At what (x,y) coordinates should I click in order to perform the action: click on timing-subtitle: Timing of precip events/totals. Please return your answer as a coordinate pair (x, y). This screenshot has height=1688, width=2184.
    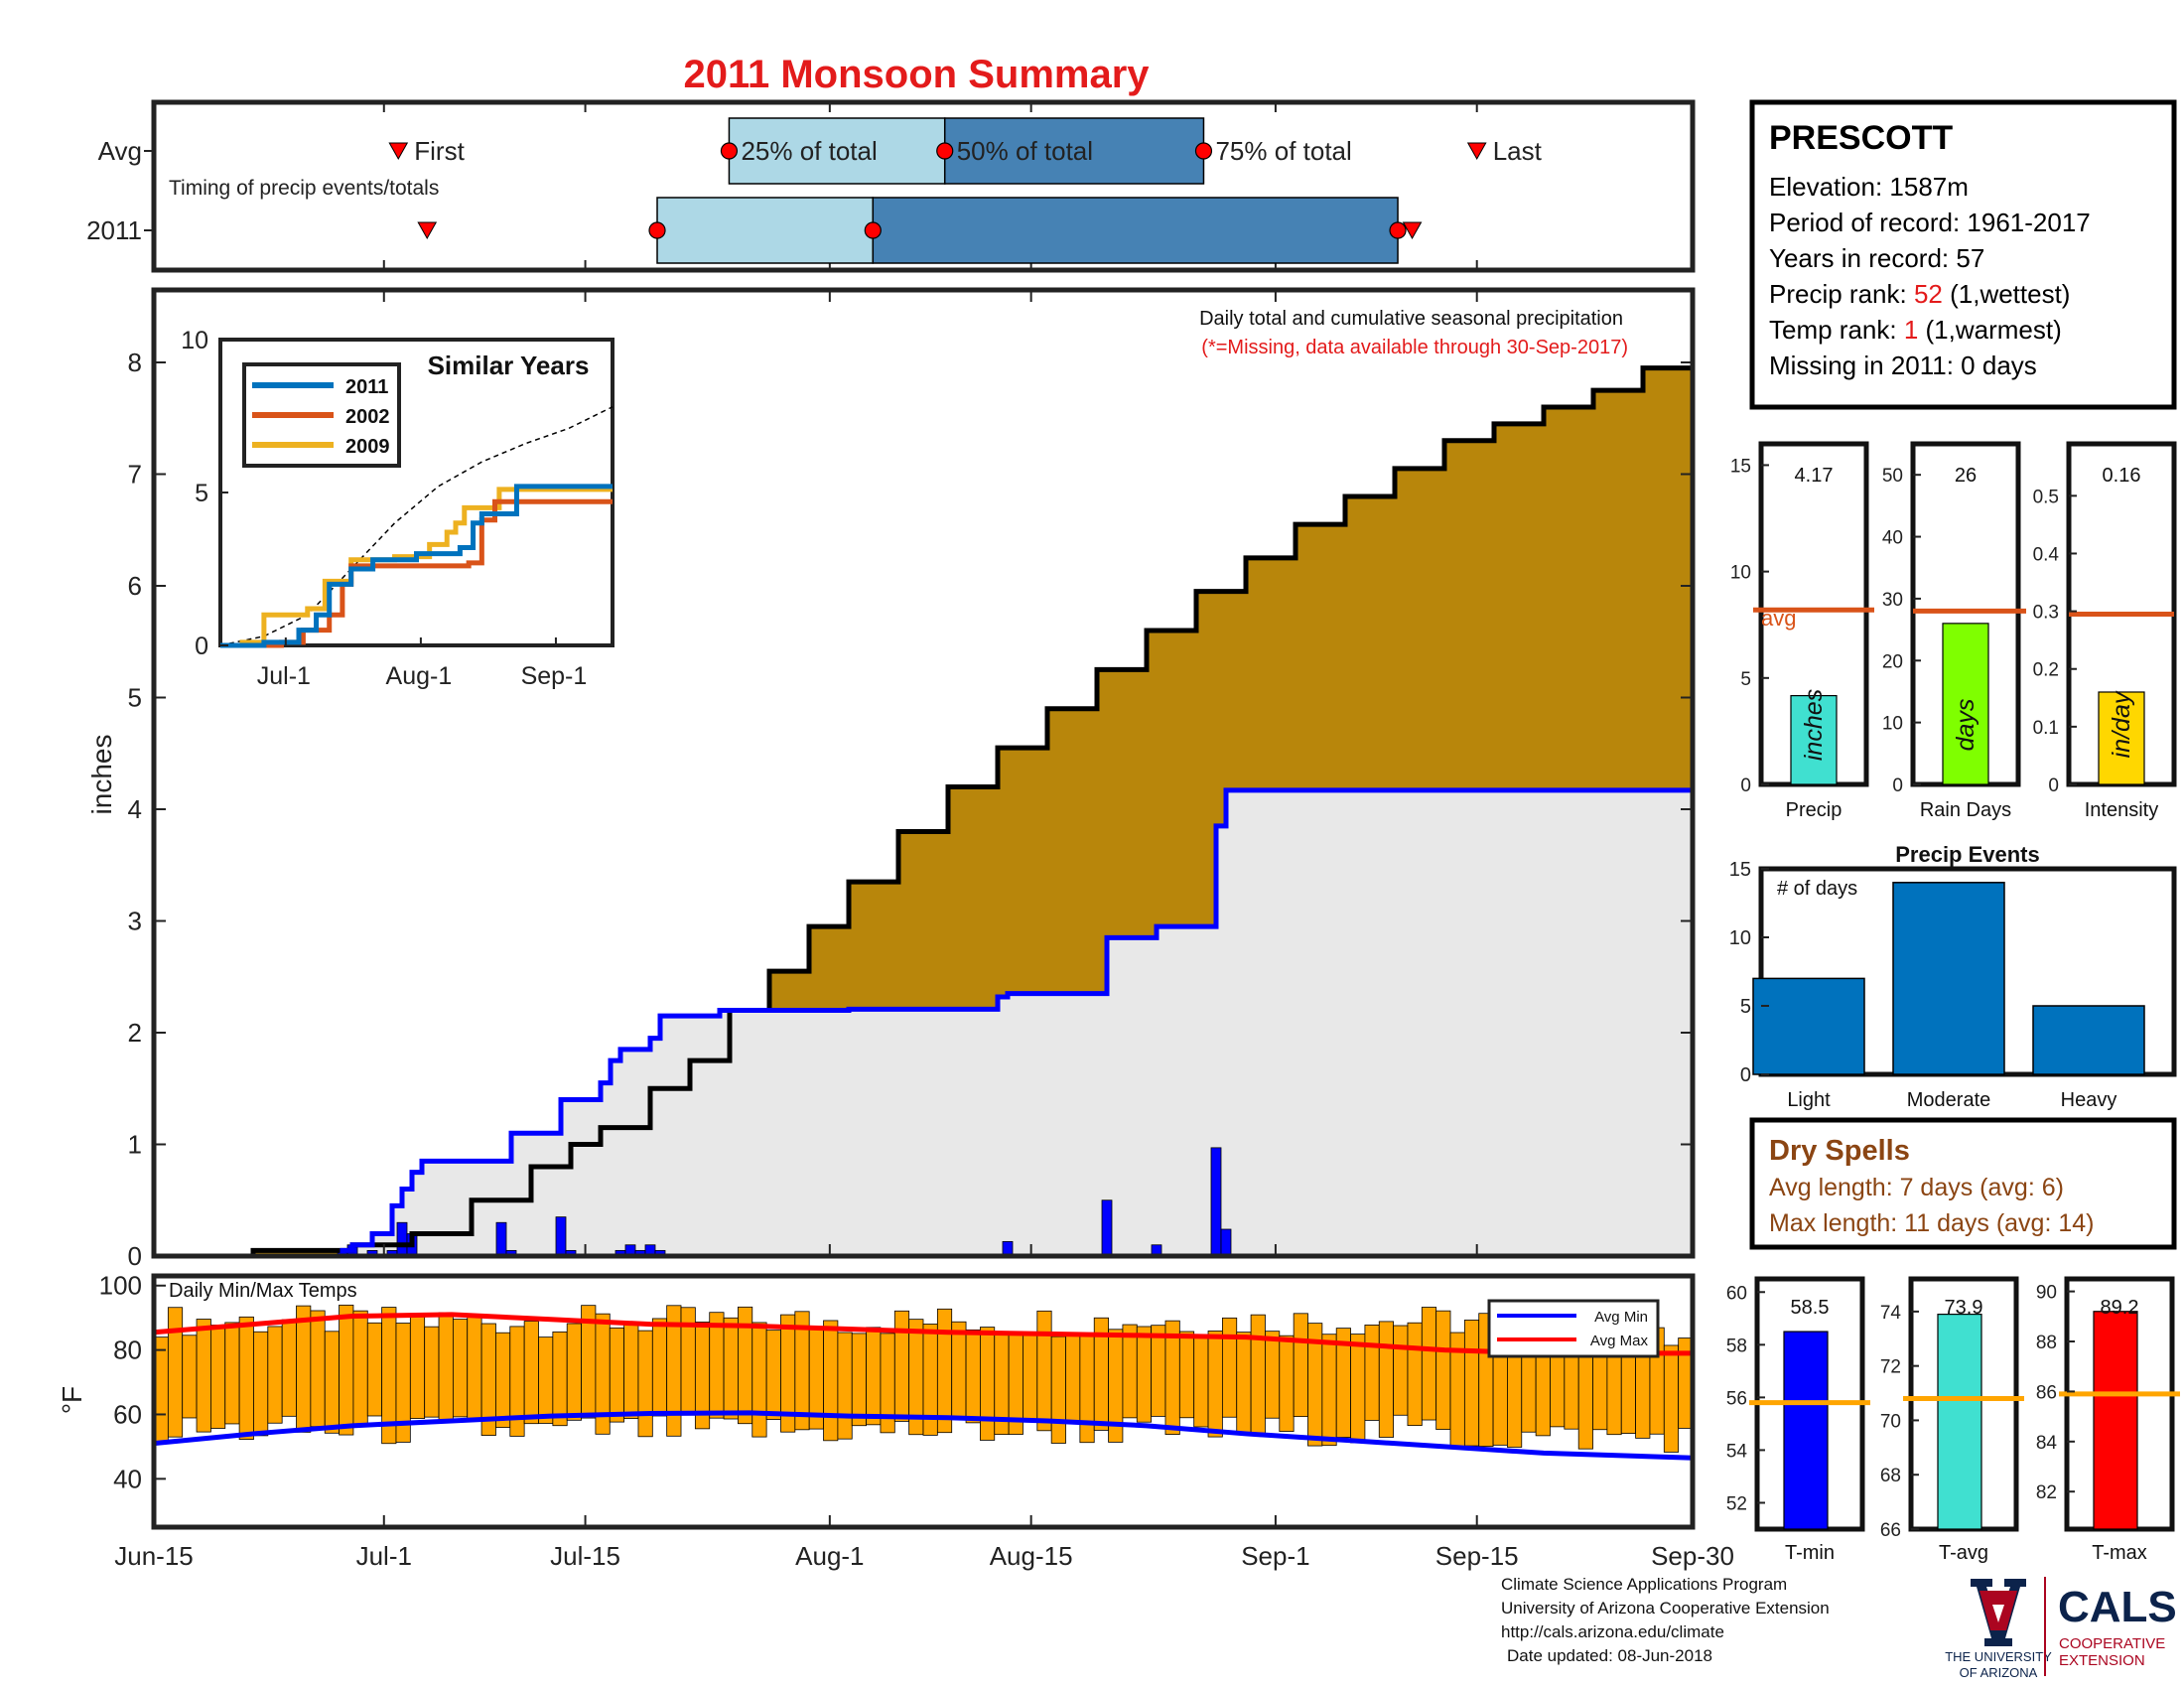
    Looking at the image, I should click on (304, 188).